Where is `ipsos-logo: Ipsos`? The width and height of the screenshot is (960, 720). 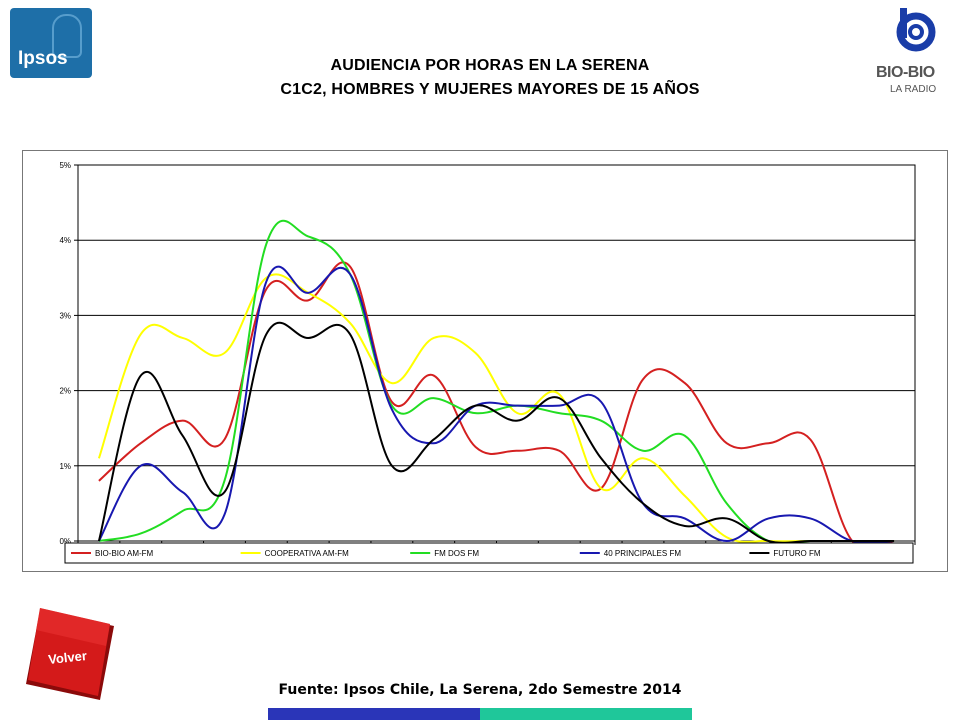
ipsos-logo: Ipsos is located at coordinates (51, 43).